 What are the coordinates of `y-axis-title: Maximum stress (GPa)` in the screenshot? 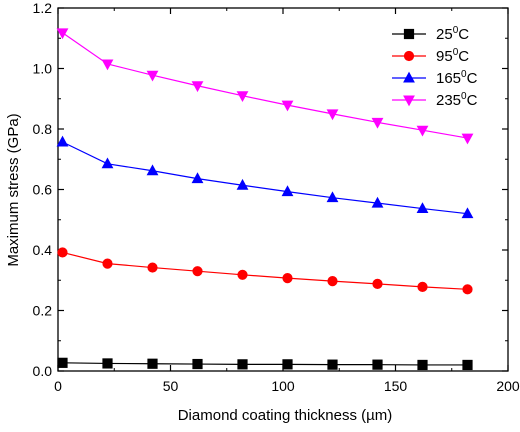 It's located at (13, 189).